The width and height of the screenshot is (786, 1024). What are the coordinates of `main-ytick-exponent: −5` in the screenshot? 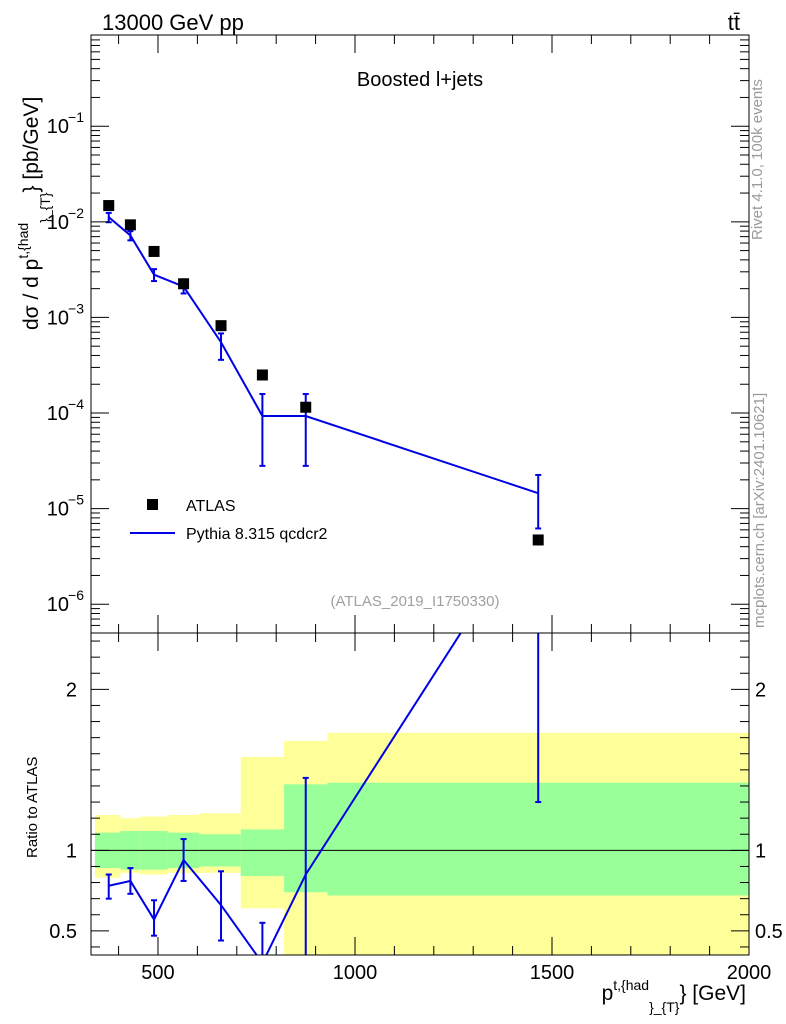 It's located at (76, 500).